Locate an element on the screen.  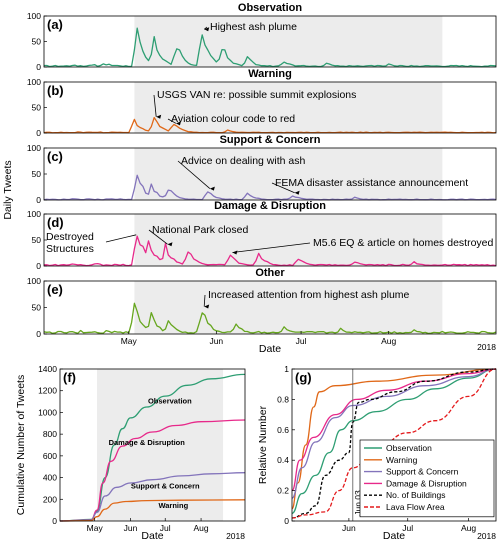
xtick-label-g: Jul is located at coordinates (407, 528).